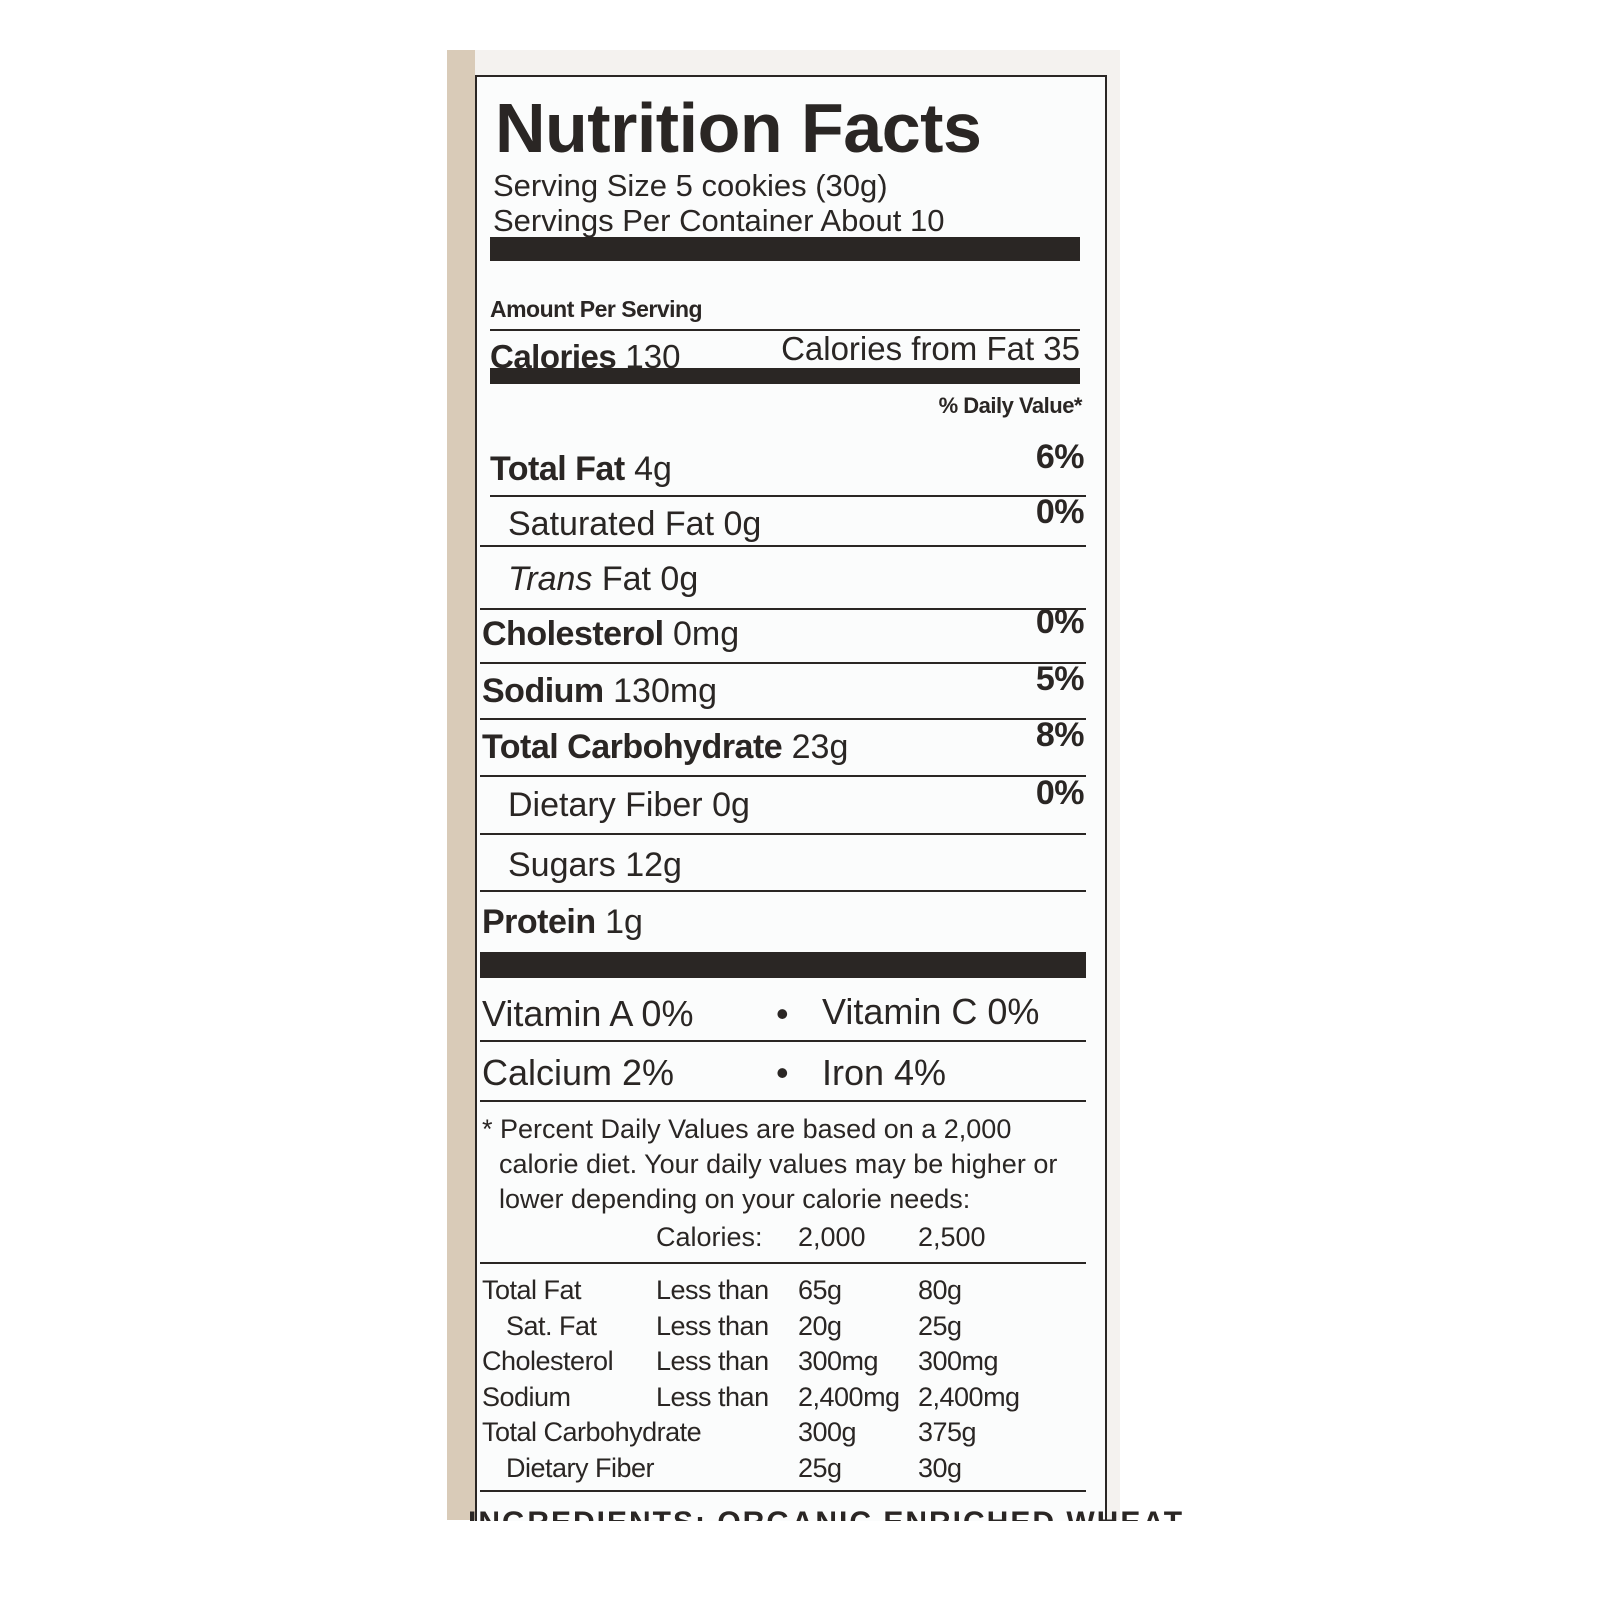 The height and width of the screenshot is (1600, 1600). I want to click on nutrient-row: Total Carbohydrate 23g, so click(665, 747).